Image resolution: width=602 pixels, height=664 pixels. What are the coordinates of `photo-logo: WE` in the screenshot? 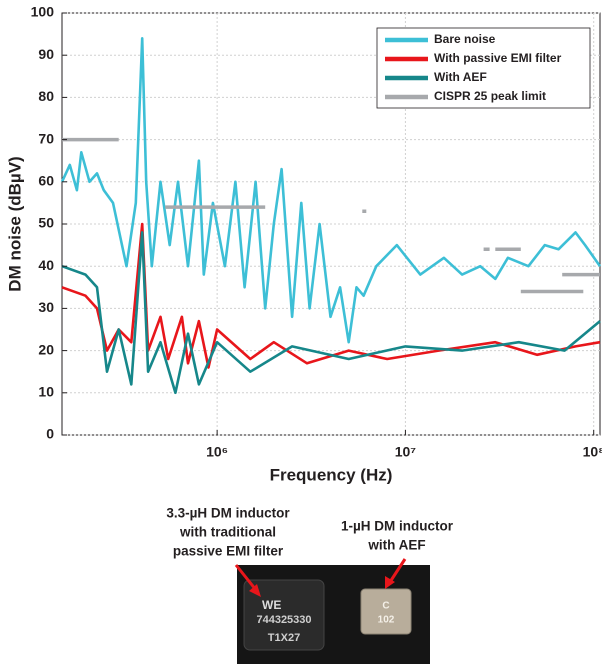 It's located at (271, 605).